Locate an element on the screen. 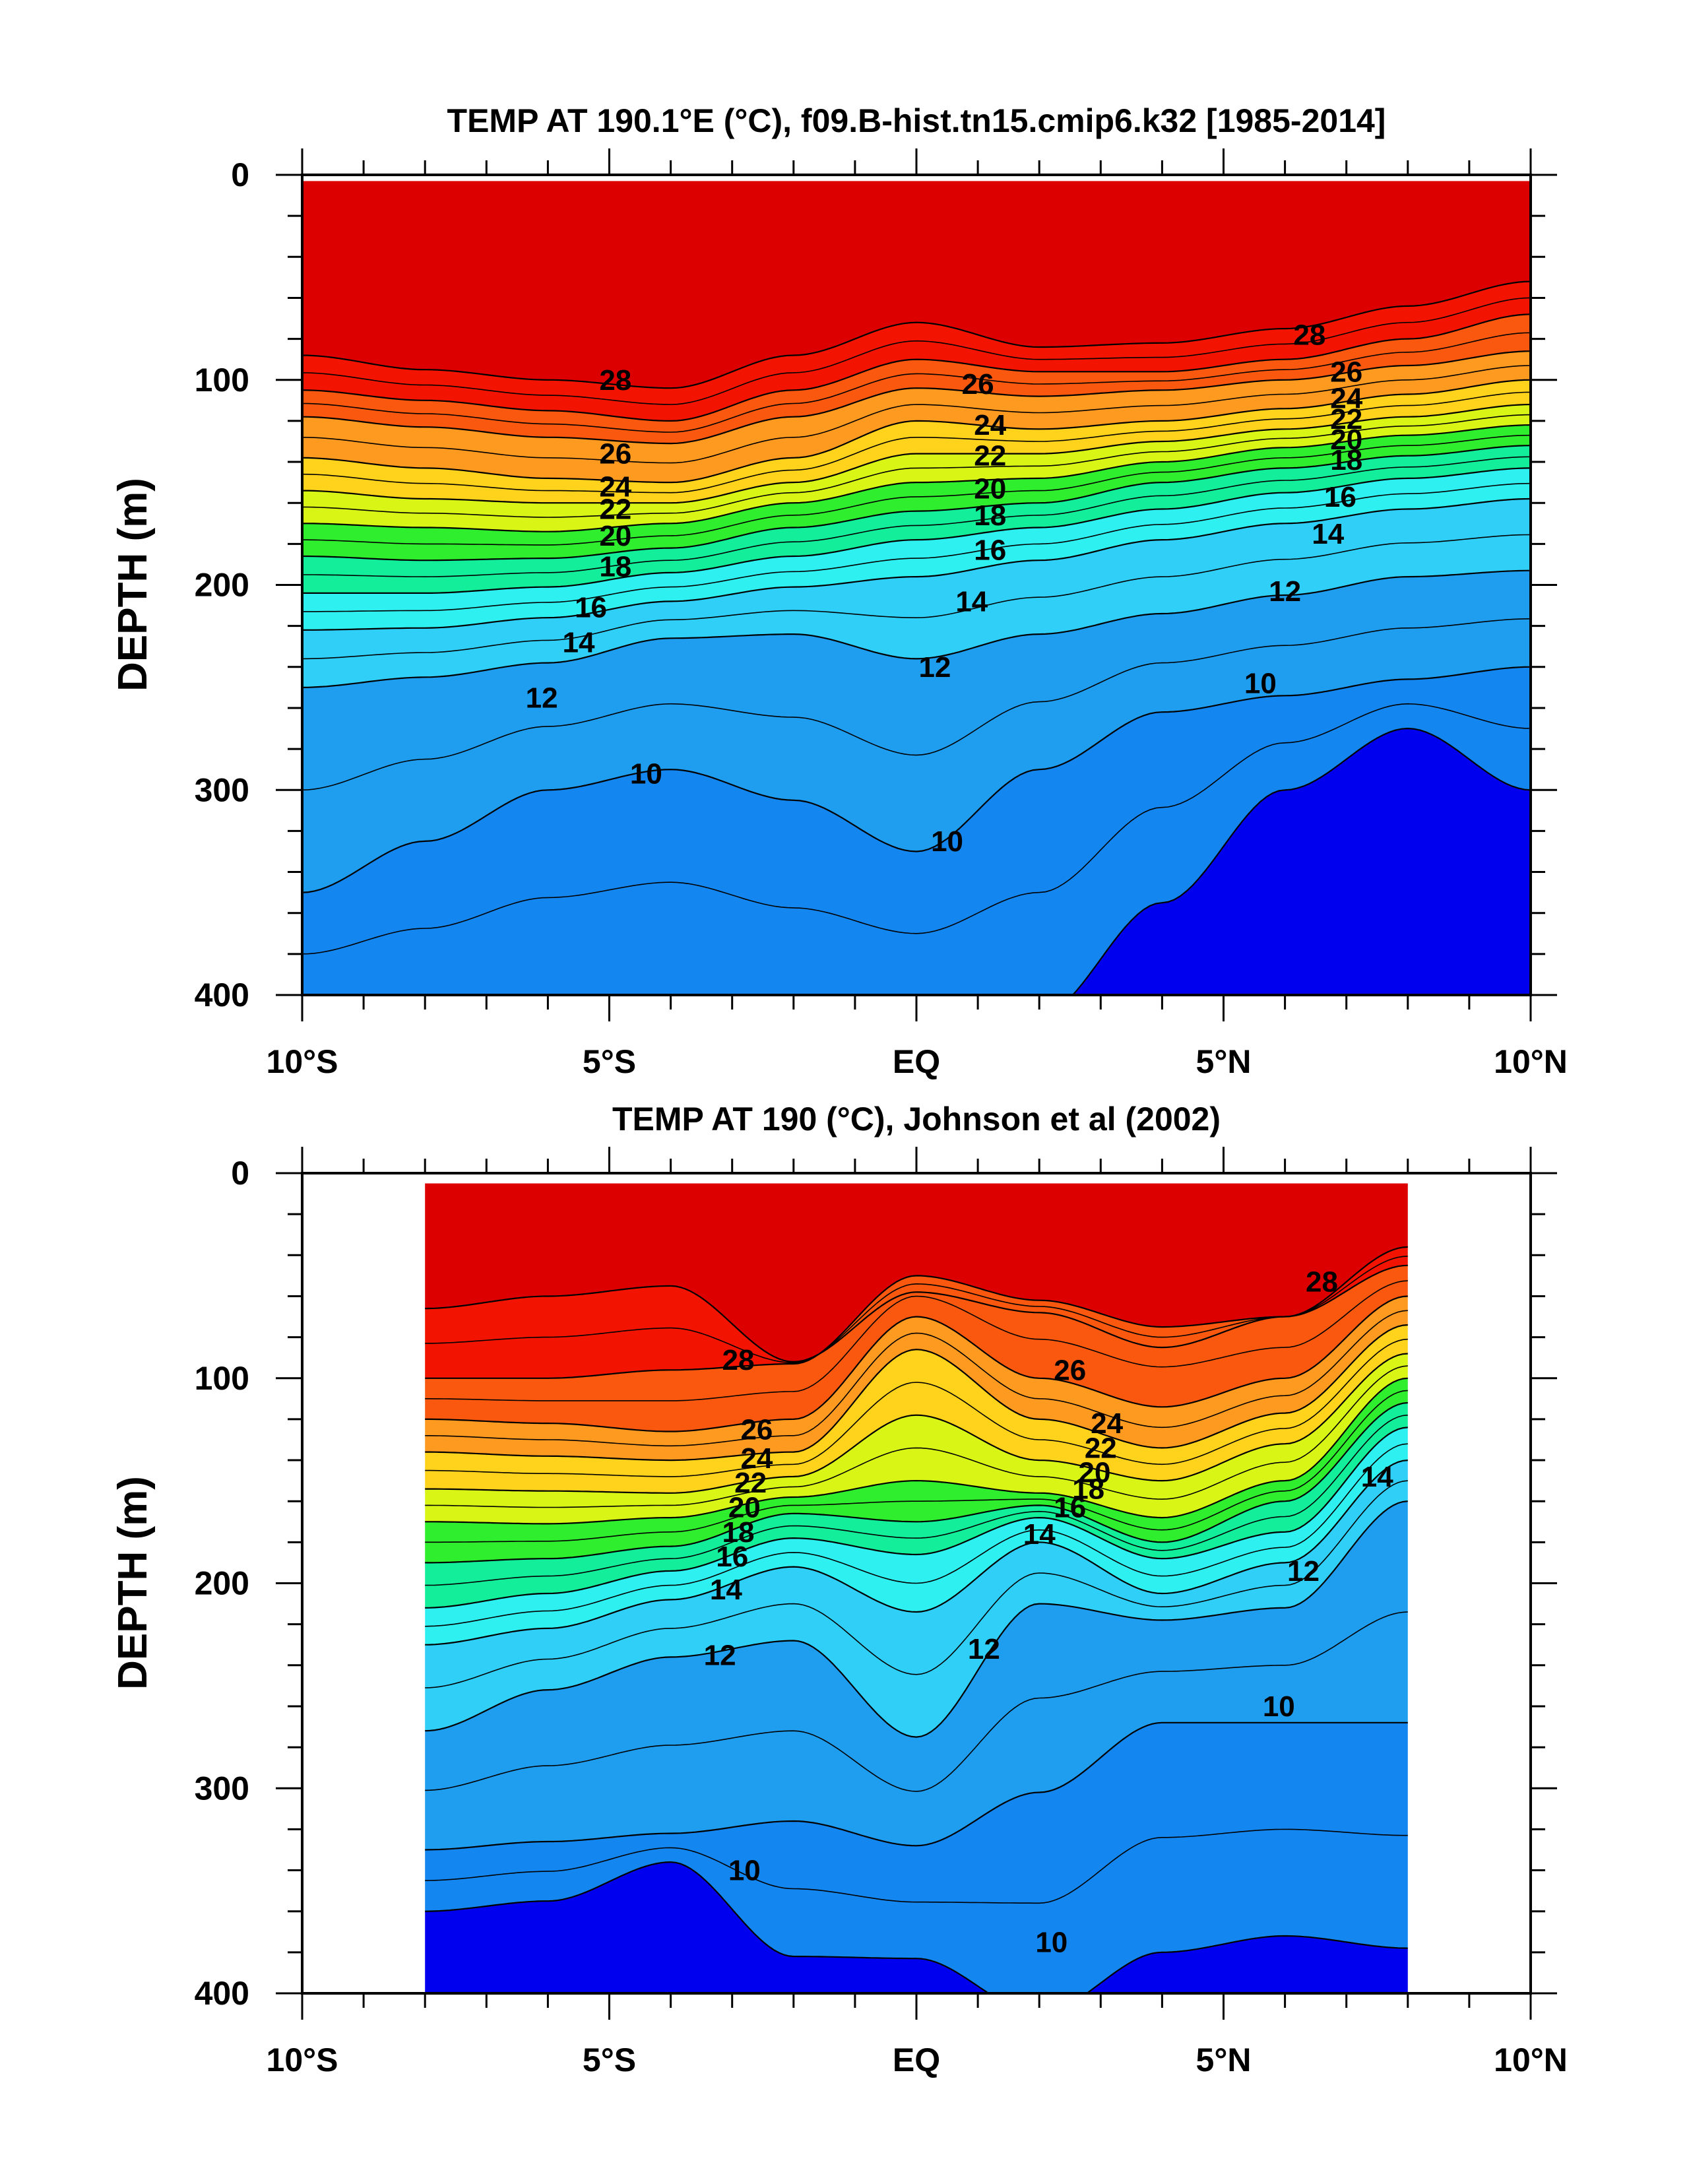 Image resolution: width=1689 pixels, height=2184 pixels. panel-observations-y-axis-label: DEPTH (m) is located at coordinates (133, 1583).